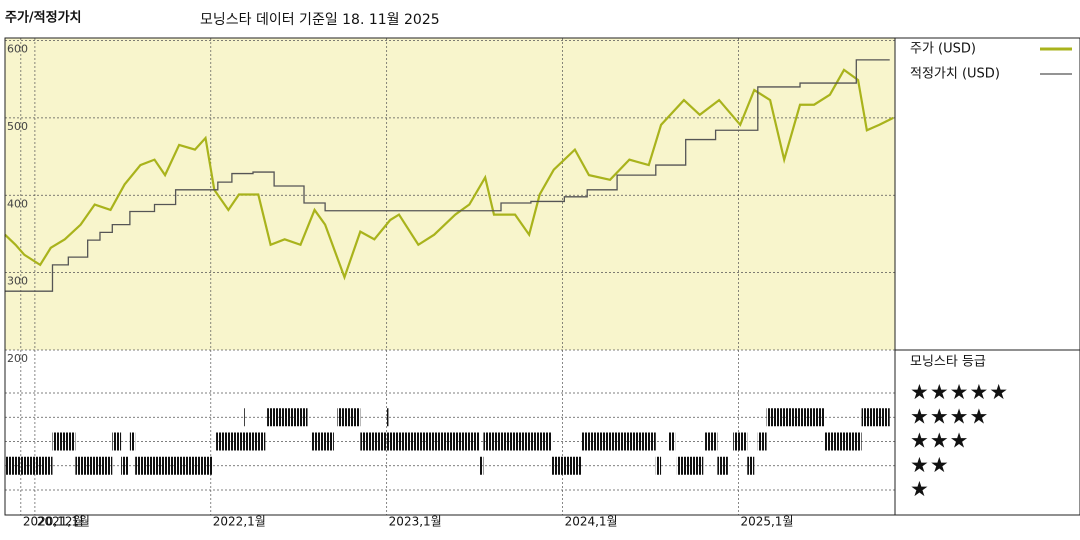 The width and height of the screenshot is (1080, 540). What do you see at coordinates (63, 522) in the screenshot?
I see `x-tick-label: 2021,1월` at bounding box center [63, 522].